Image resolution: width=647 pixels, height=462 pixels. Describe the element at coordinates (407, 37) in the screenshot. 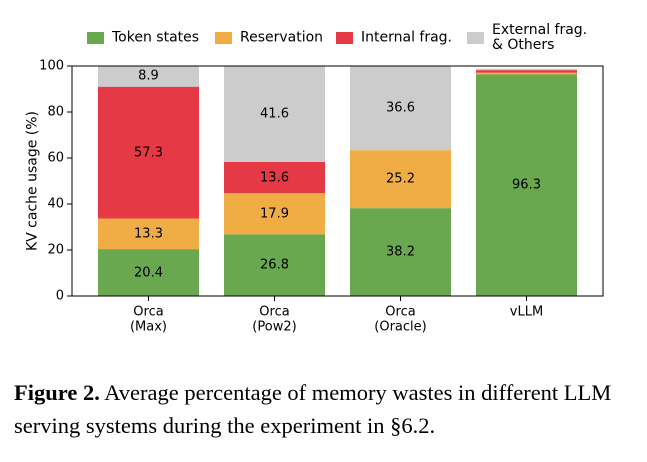

I see `legend-label: Internal frag.` at that location.